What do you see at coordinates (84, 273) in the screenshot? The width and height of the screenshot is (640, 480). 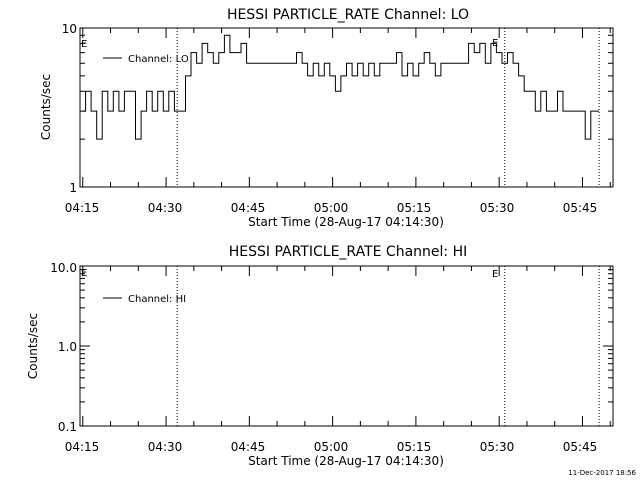 I see `panel-hi-start-marker: E` at bounding box center [84, 273].